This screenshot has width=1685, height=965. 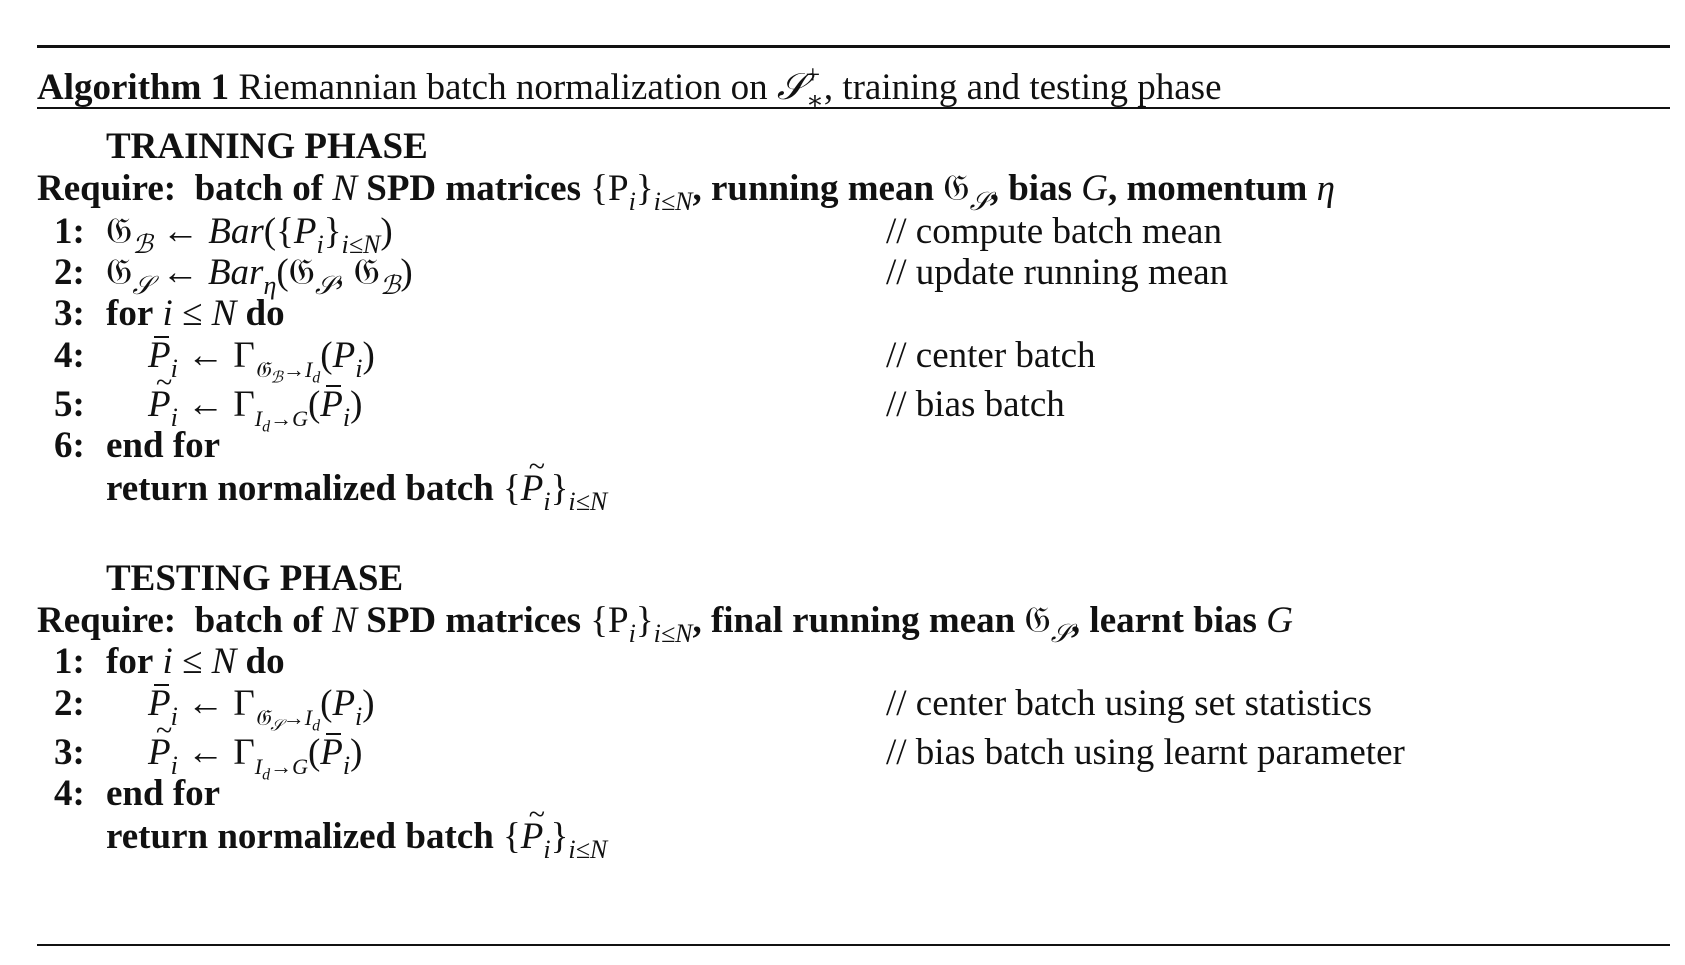 What do you see at coordinates (267, 146) in the screenshot?
I see `training-heading: TRAINING PHASE` at bounding box center [267, 146].